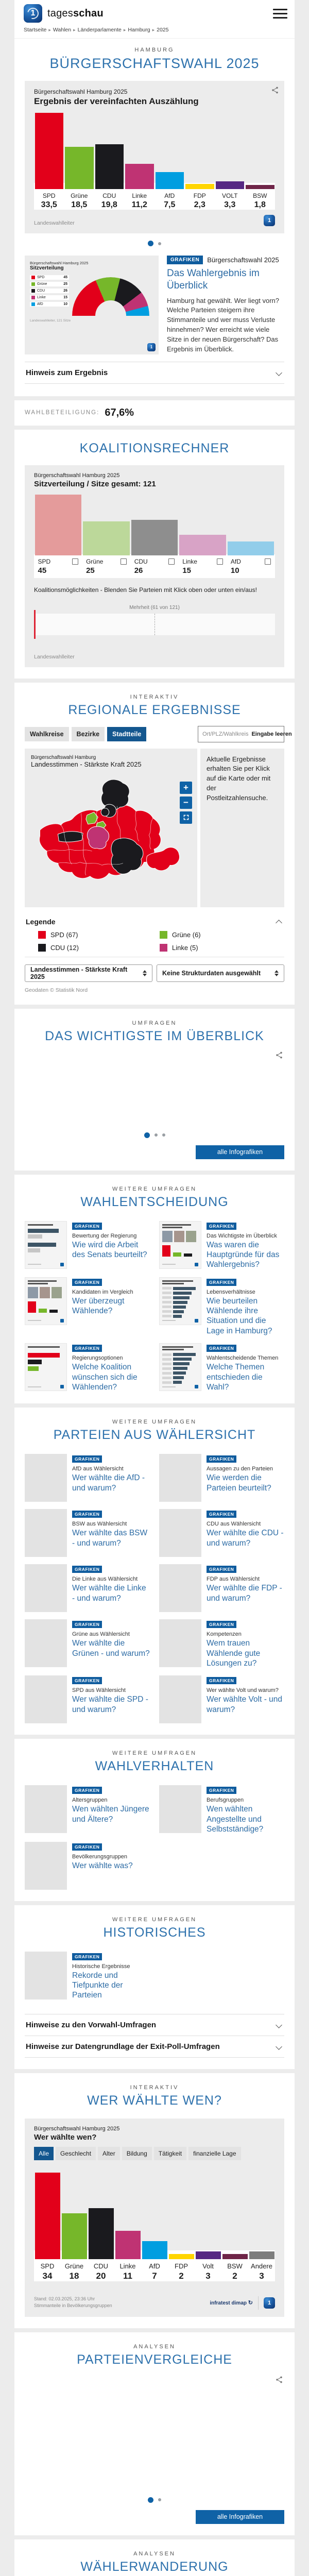 This screenshot has width=309, height=2576. I want to click on region-search: Ort/PLZ/Wahlkreis Eingabe leeren, so click(245, 733).